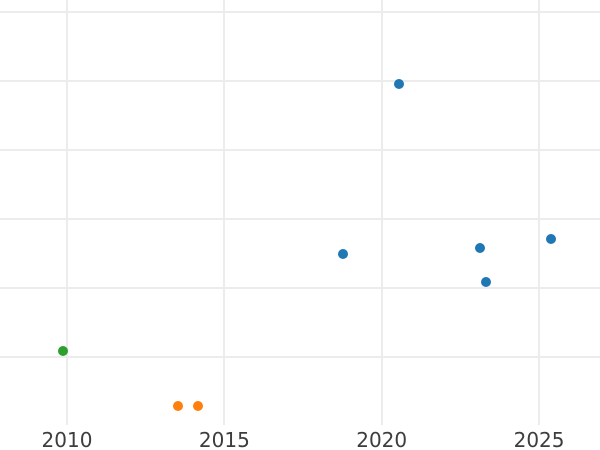 The height and width of the screenshot is (450, 600). I want to click on x-tick-label: 2020, so click(382, 439).